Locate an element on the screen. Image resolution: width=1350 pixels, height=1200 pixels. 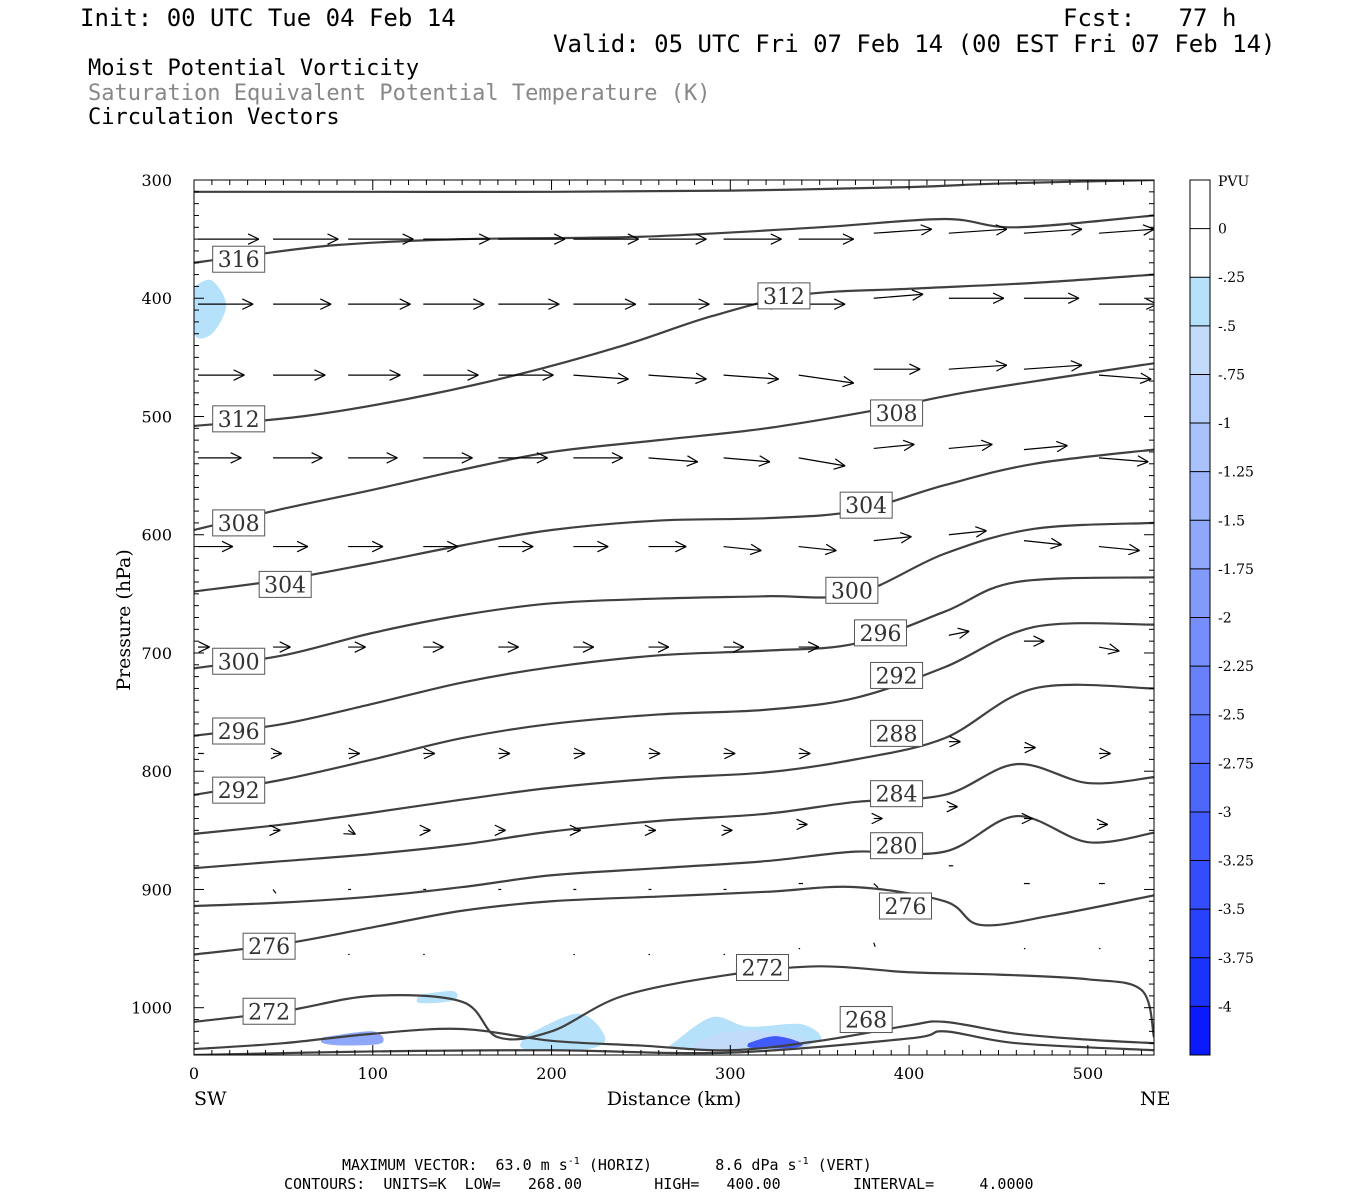
max-horiz-value: 63.0 m s is located at coordinates (531, 1165).